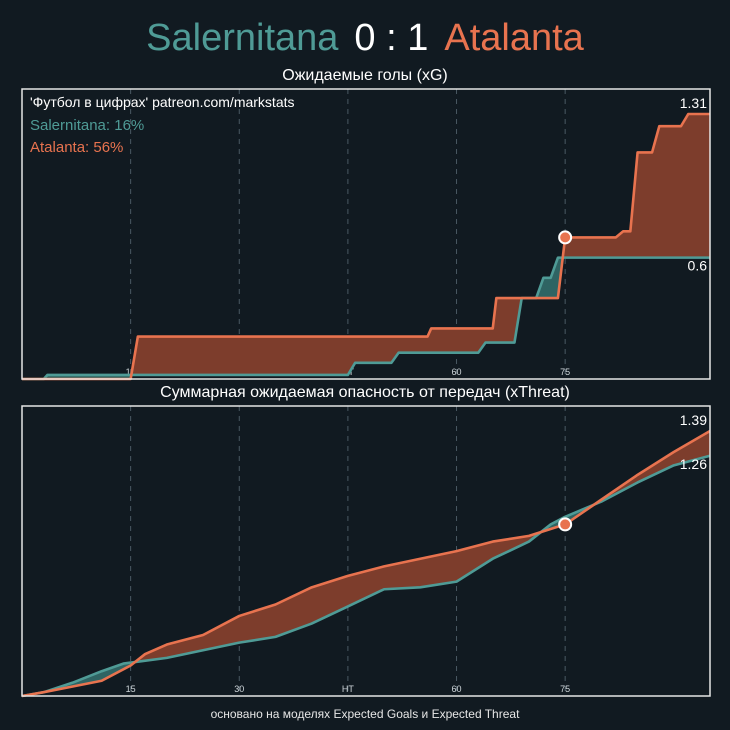 Image resolution: width=730 pixels, height=730 pixels. I want to click on xt-tick-label-0: 15, so click(131, 689).